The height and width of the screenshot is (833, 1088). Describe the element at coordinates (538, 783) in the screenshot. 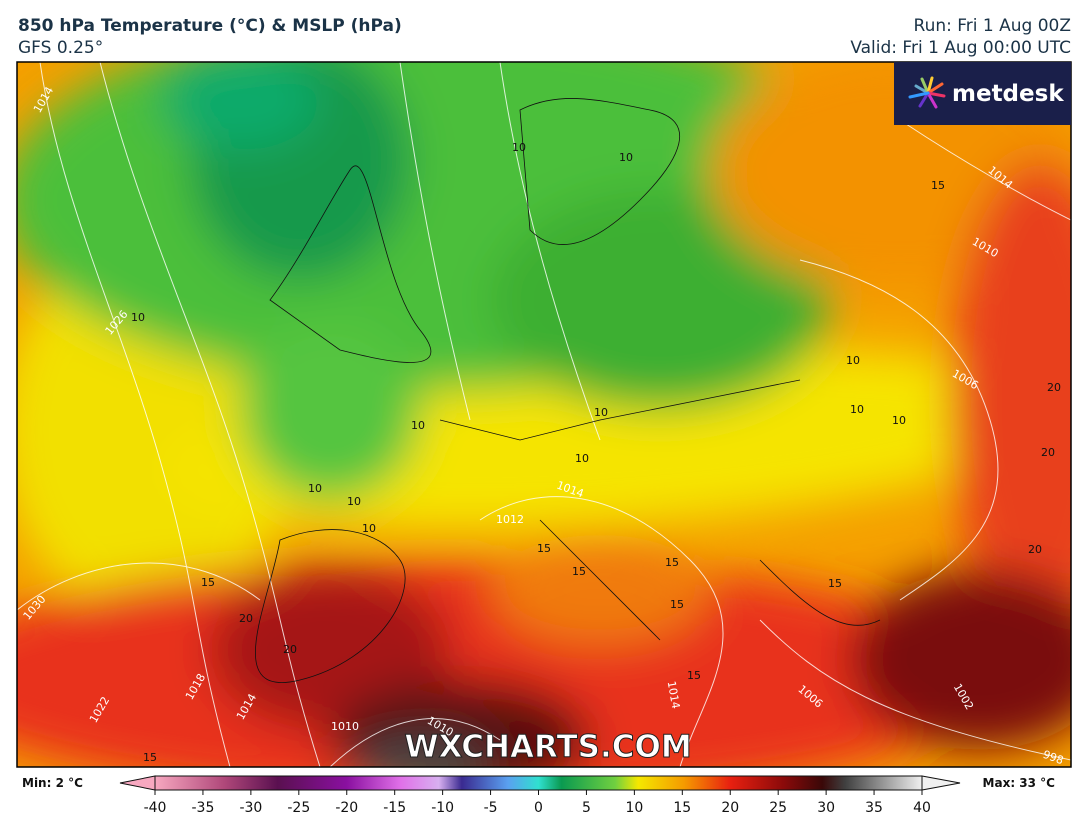

I see `colorbar` at that location.